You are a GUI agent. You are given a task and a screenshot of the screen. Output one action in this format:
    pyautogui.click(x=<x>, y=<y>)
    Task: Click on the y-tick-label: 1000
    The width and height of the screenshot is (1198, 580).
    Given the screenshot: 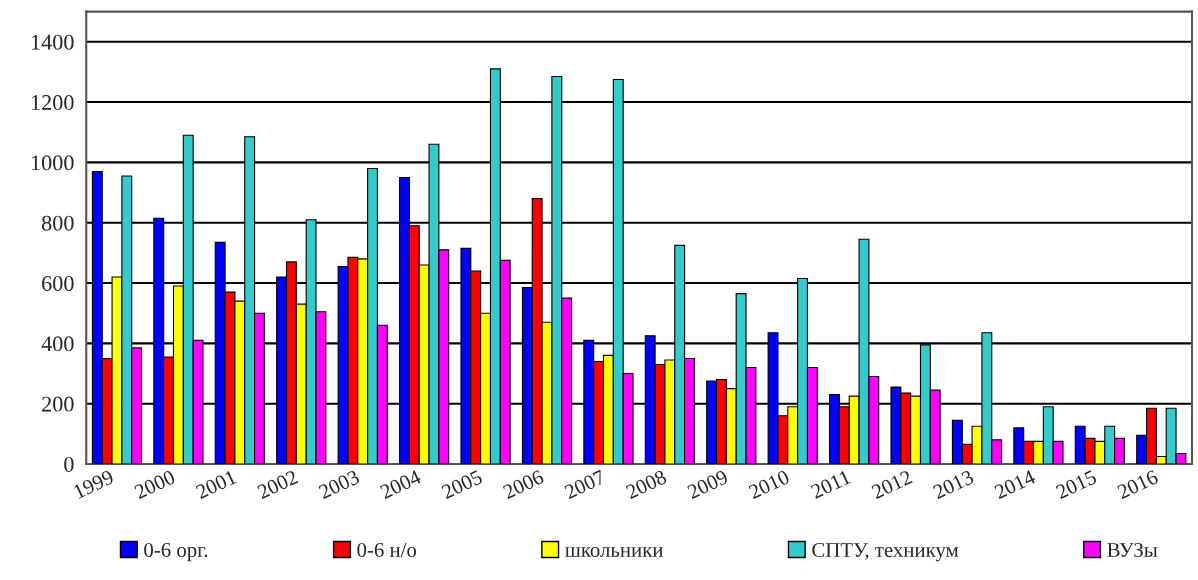 What is the action you would take?
    pyautogui.click(x=52, y=163)
    